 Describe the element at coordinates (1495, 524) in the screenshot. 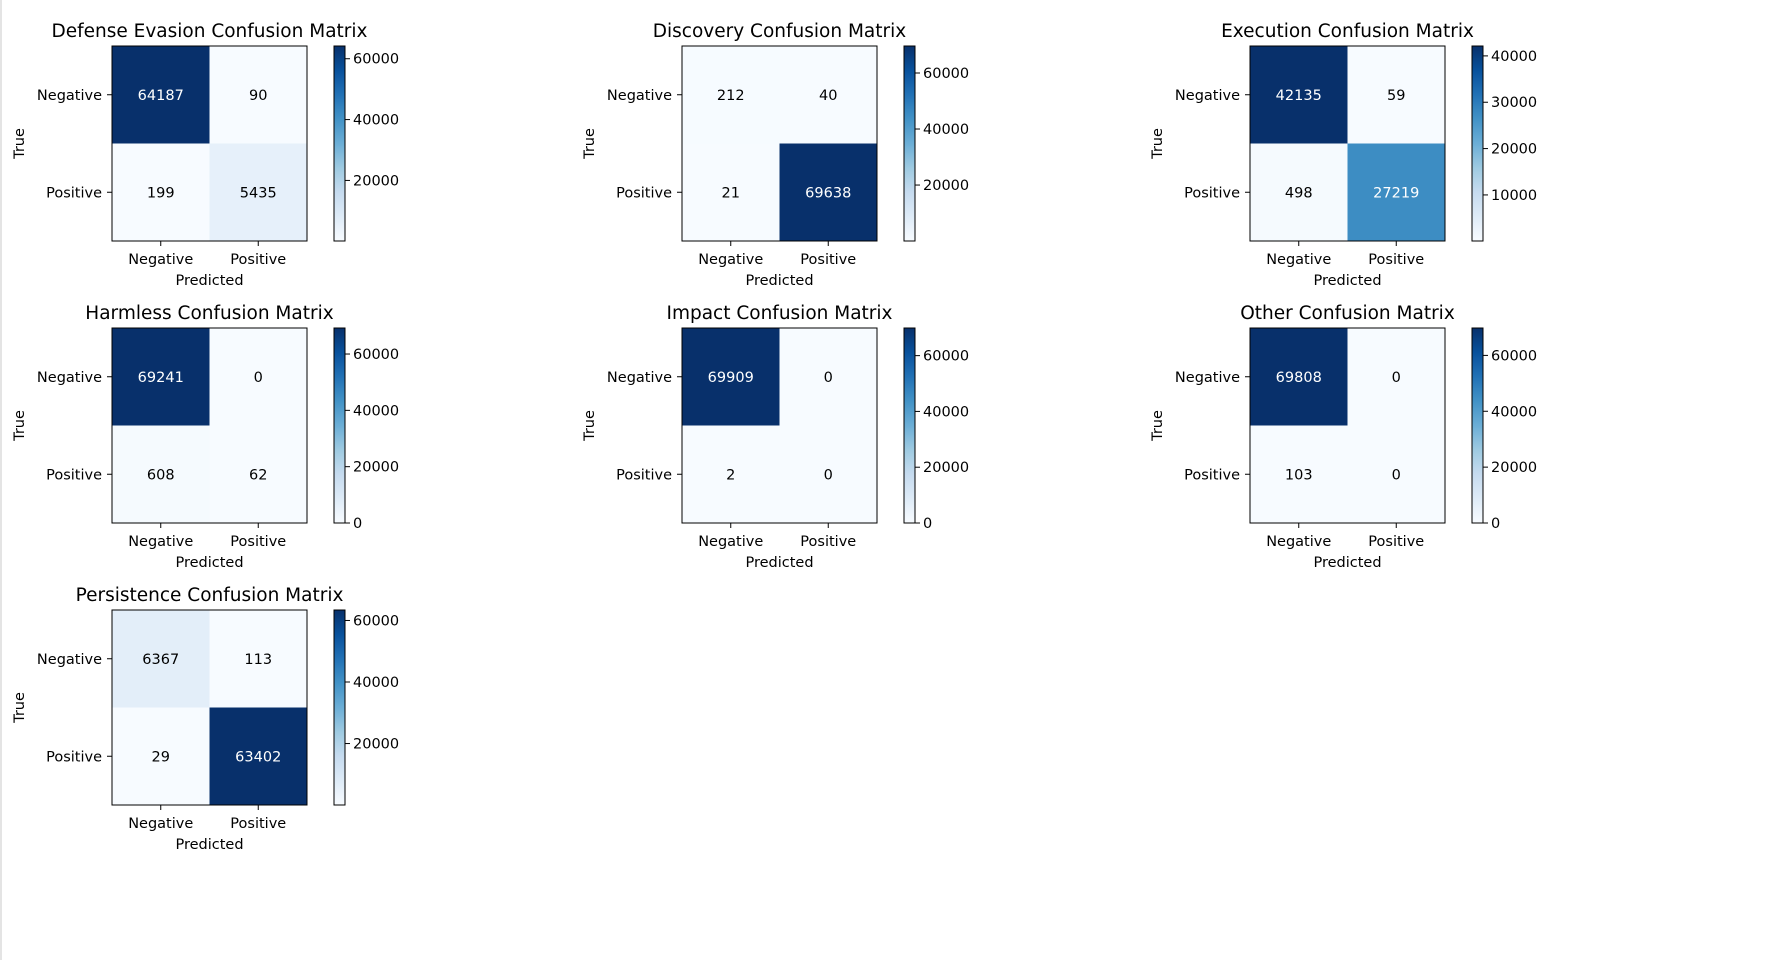

I see `colorbar-tick-label: 0` at that location.